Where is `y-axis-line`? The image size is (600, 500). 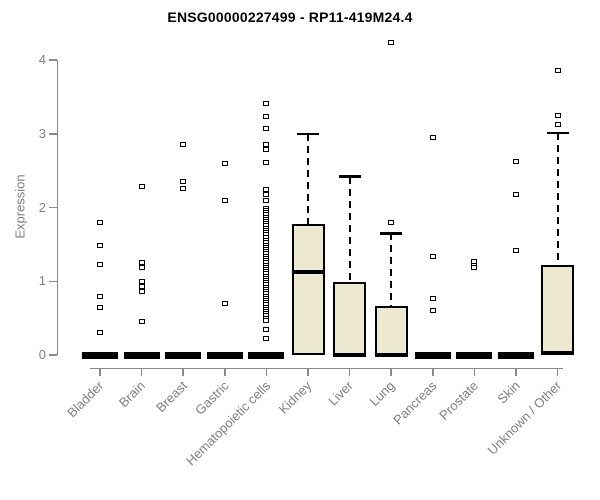
y-axis-line is located at coordinates (57, 207).